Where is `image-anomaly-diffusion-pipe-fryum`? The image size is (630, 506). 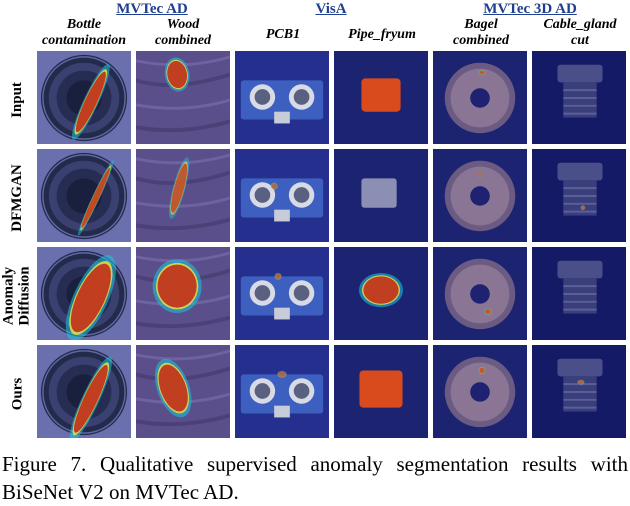
image-anomaly-diffusion-pipe-fryum is located at coordinates (381, 293).